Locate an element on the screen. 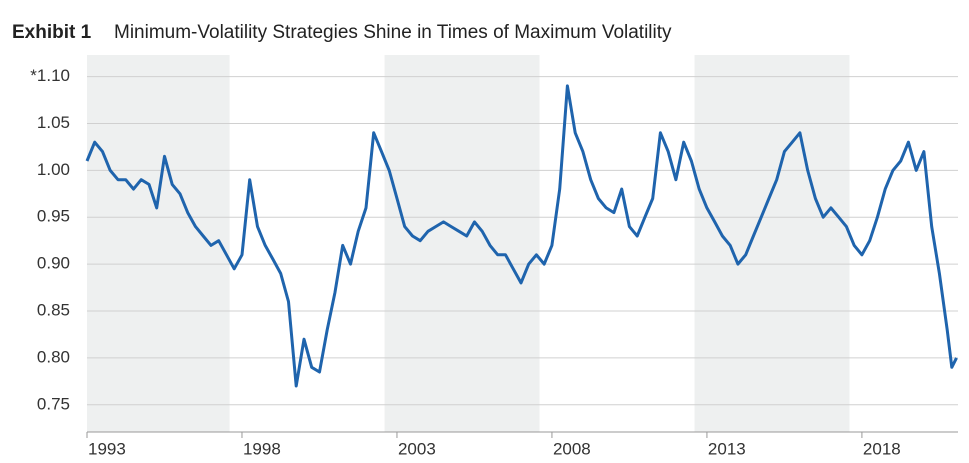 This screenshot has width=969, height=463. y-tick-label: 0.90 is located at coordinates (53, 263).